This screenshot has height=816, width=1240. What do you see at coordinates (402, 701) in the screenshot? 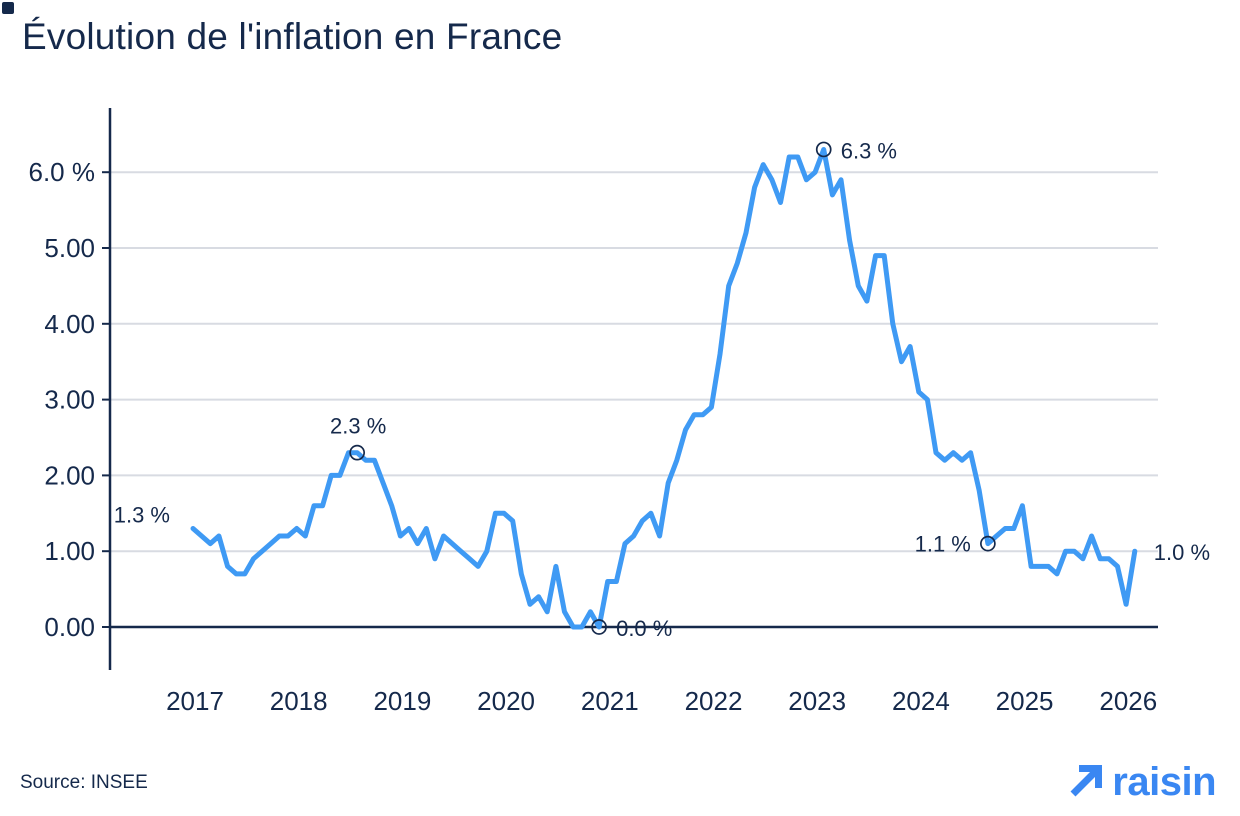
I see `x-tick-label: 2019` at bounding box center [402, 701].